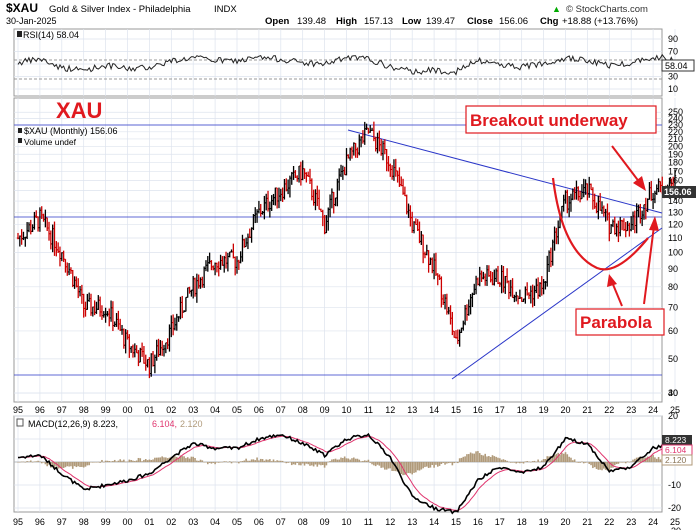  Describe the element at coordinates (434, 522) in the screenshot. I see `x-tick-label: 14` at that location.